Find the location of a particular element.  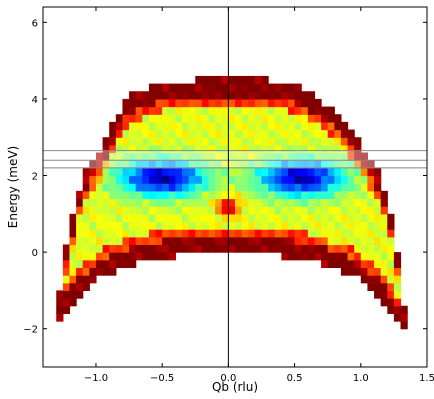

x-tick-label: 1.5 is located at coordinates (426, 378).